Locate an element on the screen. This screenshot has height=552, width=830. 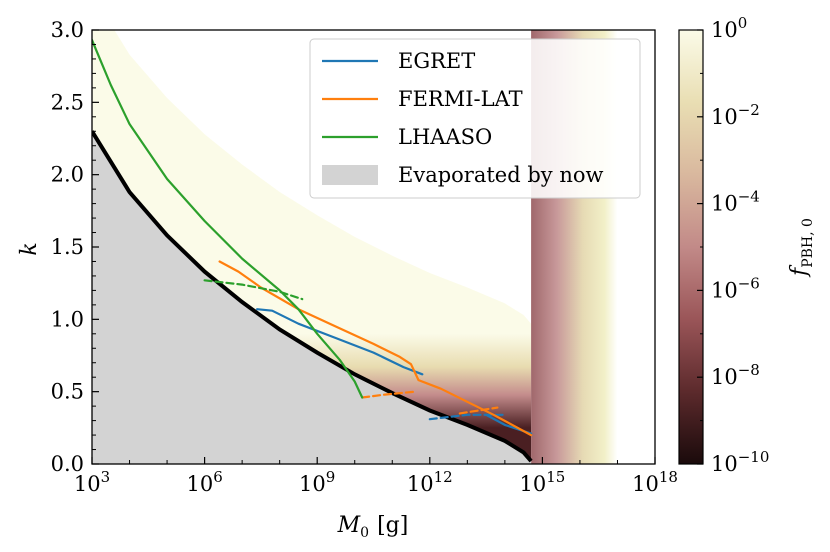
x-tick-label: 10¹⁸ is located at coordinates (655, 482).